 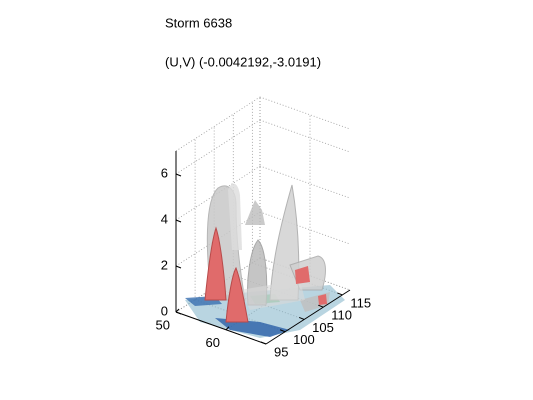 I want to click on isosurfaces, so click(x=265, y=260).